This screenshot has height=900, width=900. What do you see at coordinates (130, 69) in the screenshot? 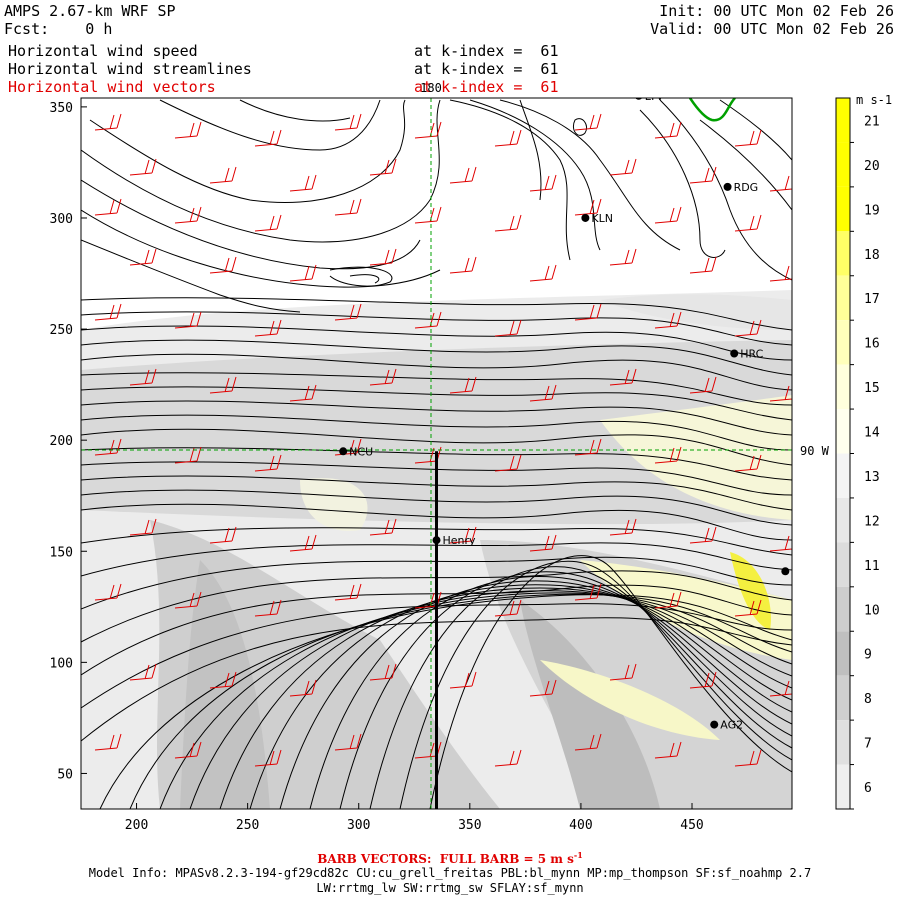
I see `layer-streamlines-label: Horizontal wind streamlines` at bounding box center [130, 69].